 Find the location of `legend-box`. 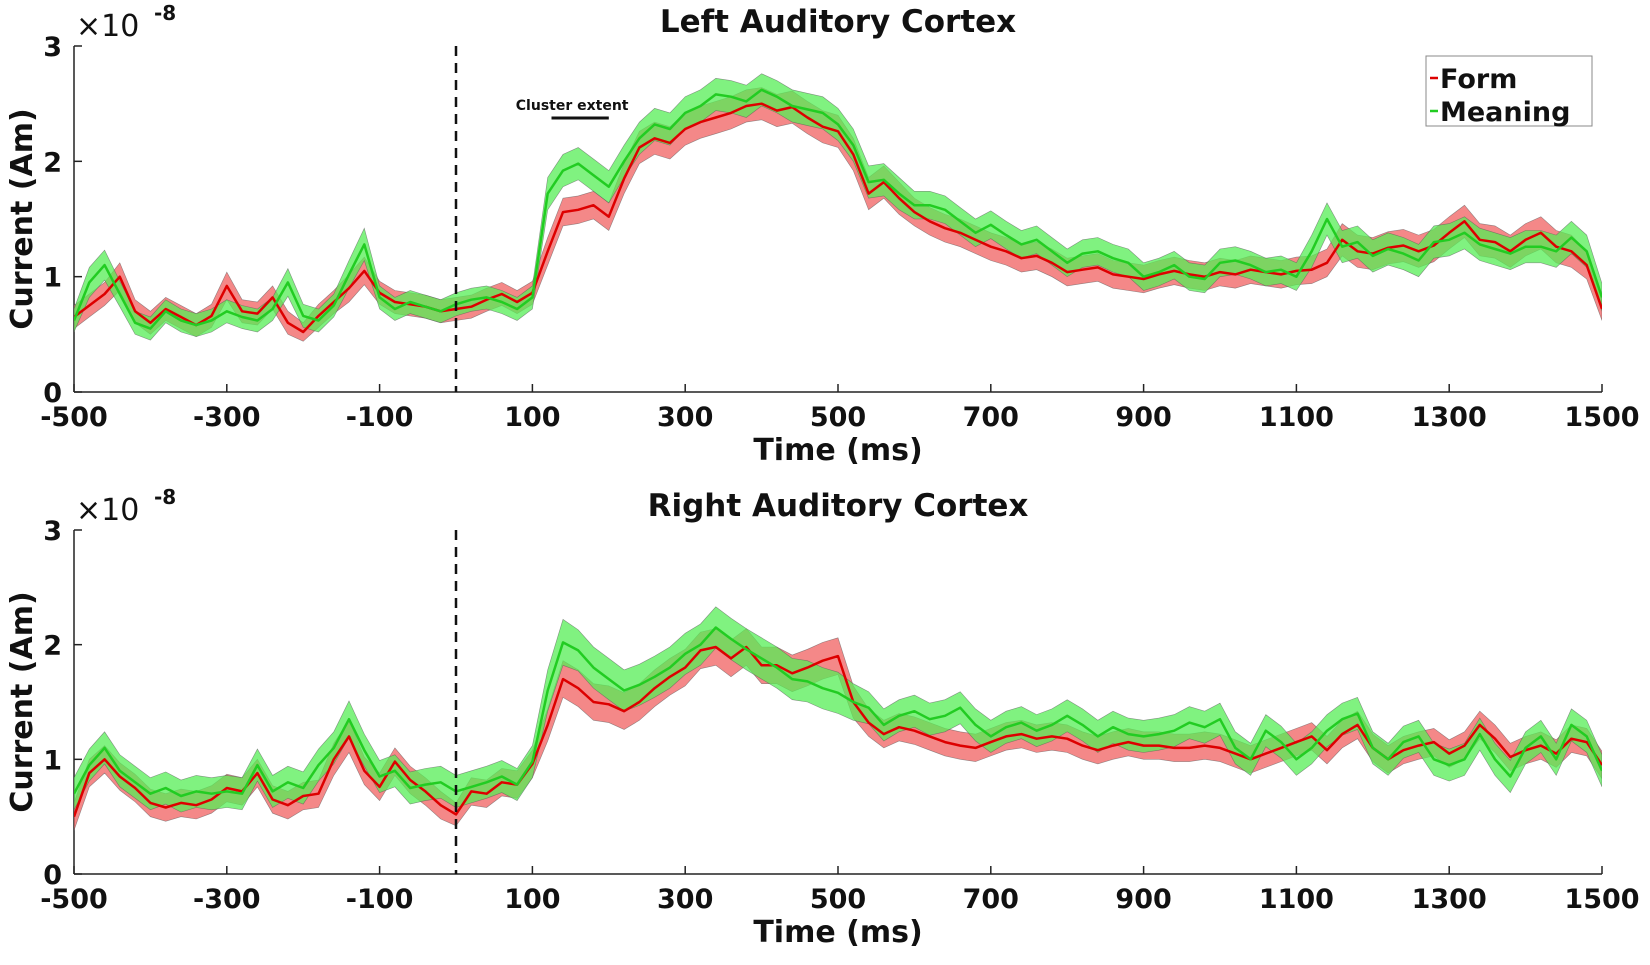

legend-box is located at coordinates (1509, 91).